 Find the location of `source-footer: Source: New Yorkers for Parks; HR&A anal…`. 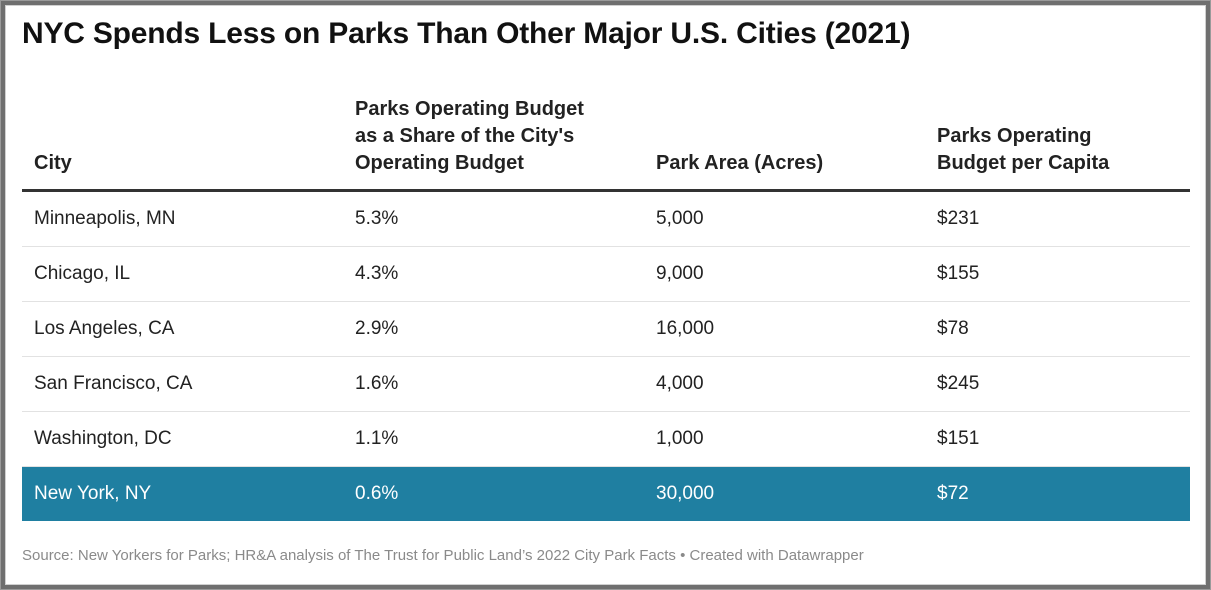

source-footer: Source: New Yorkers for Parks; HR&A anal… is located at coordinates (443, 555).